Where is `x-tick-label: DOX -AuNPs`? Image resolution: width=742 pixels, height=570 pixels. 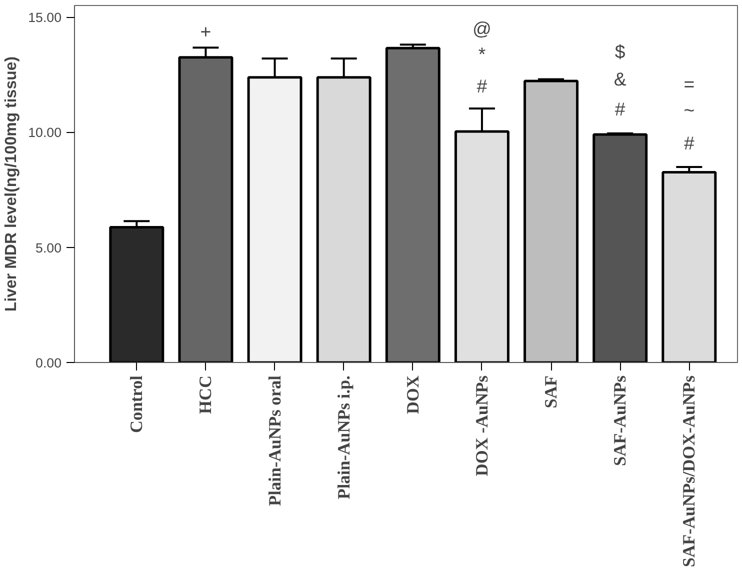
x-tick-label: DOX -AuNPs is located at coordinates (482, 425).